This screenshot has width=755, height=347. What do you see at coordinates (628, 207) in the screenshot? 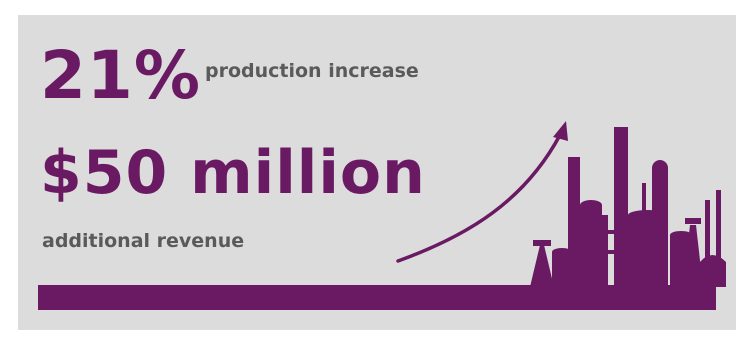
I see `refinery-skyline-icon` at bounding box center [628, 207].